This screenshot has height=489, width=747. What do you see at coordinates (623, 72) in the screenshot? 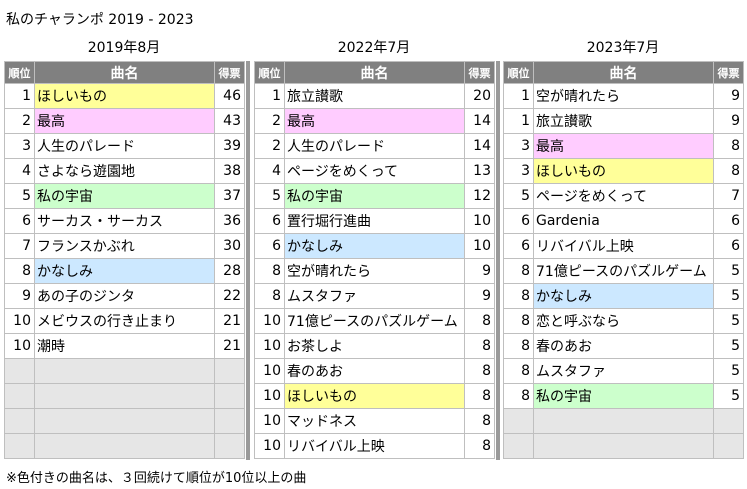
I see `song-header: 曲名` at bounding box center [623, 72].